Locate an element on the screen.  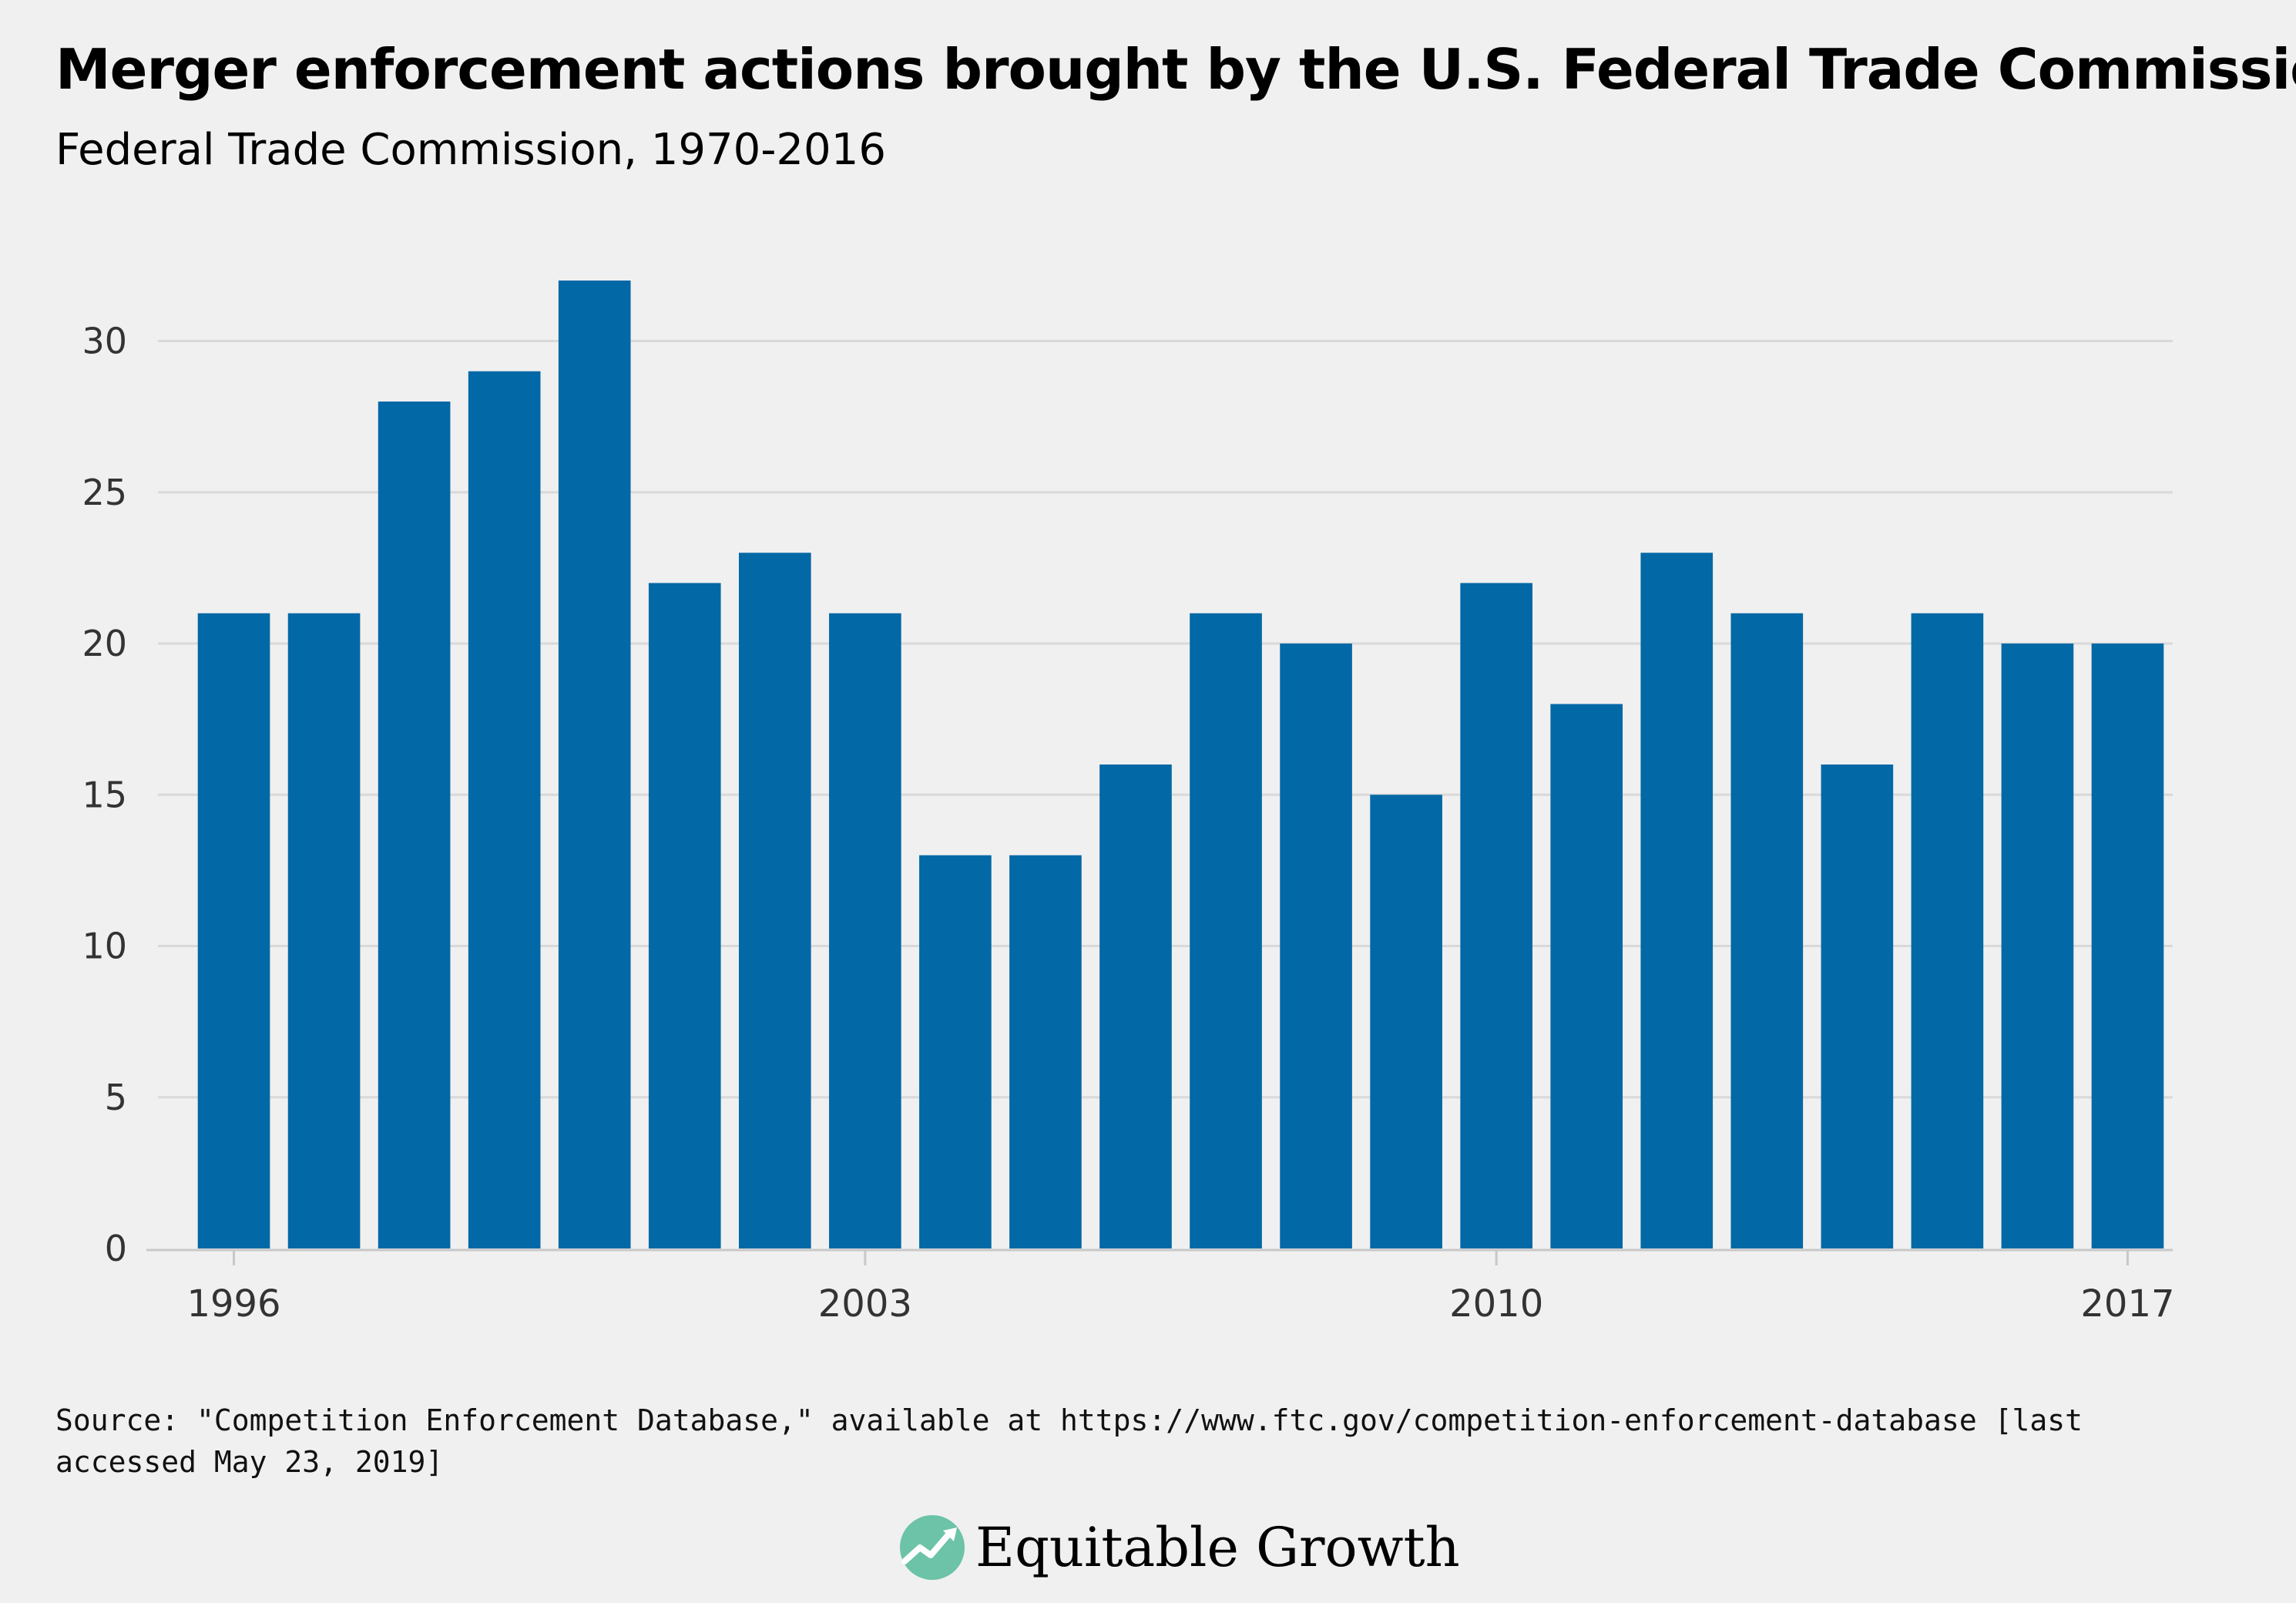
bar-2003 is located at coordinates (865, 930).